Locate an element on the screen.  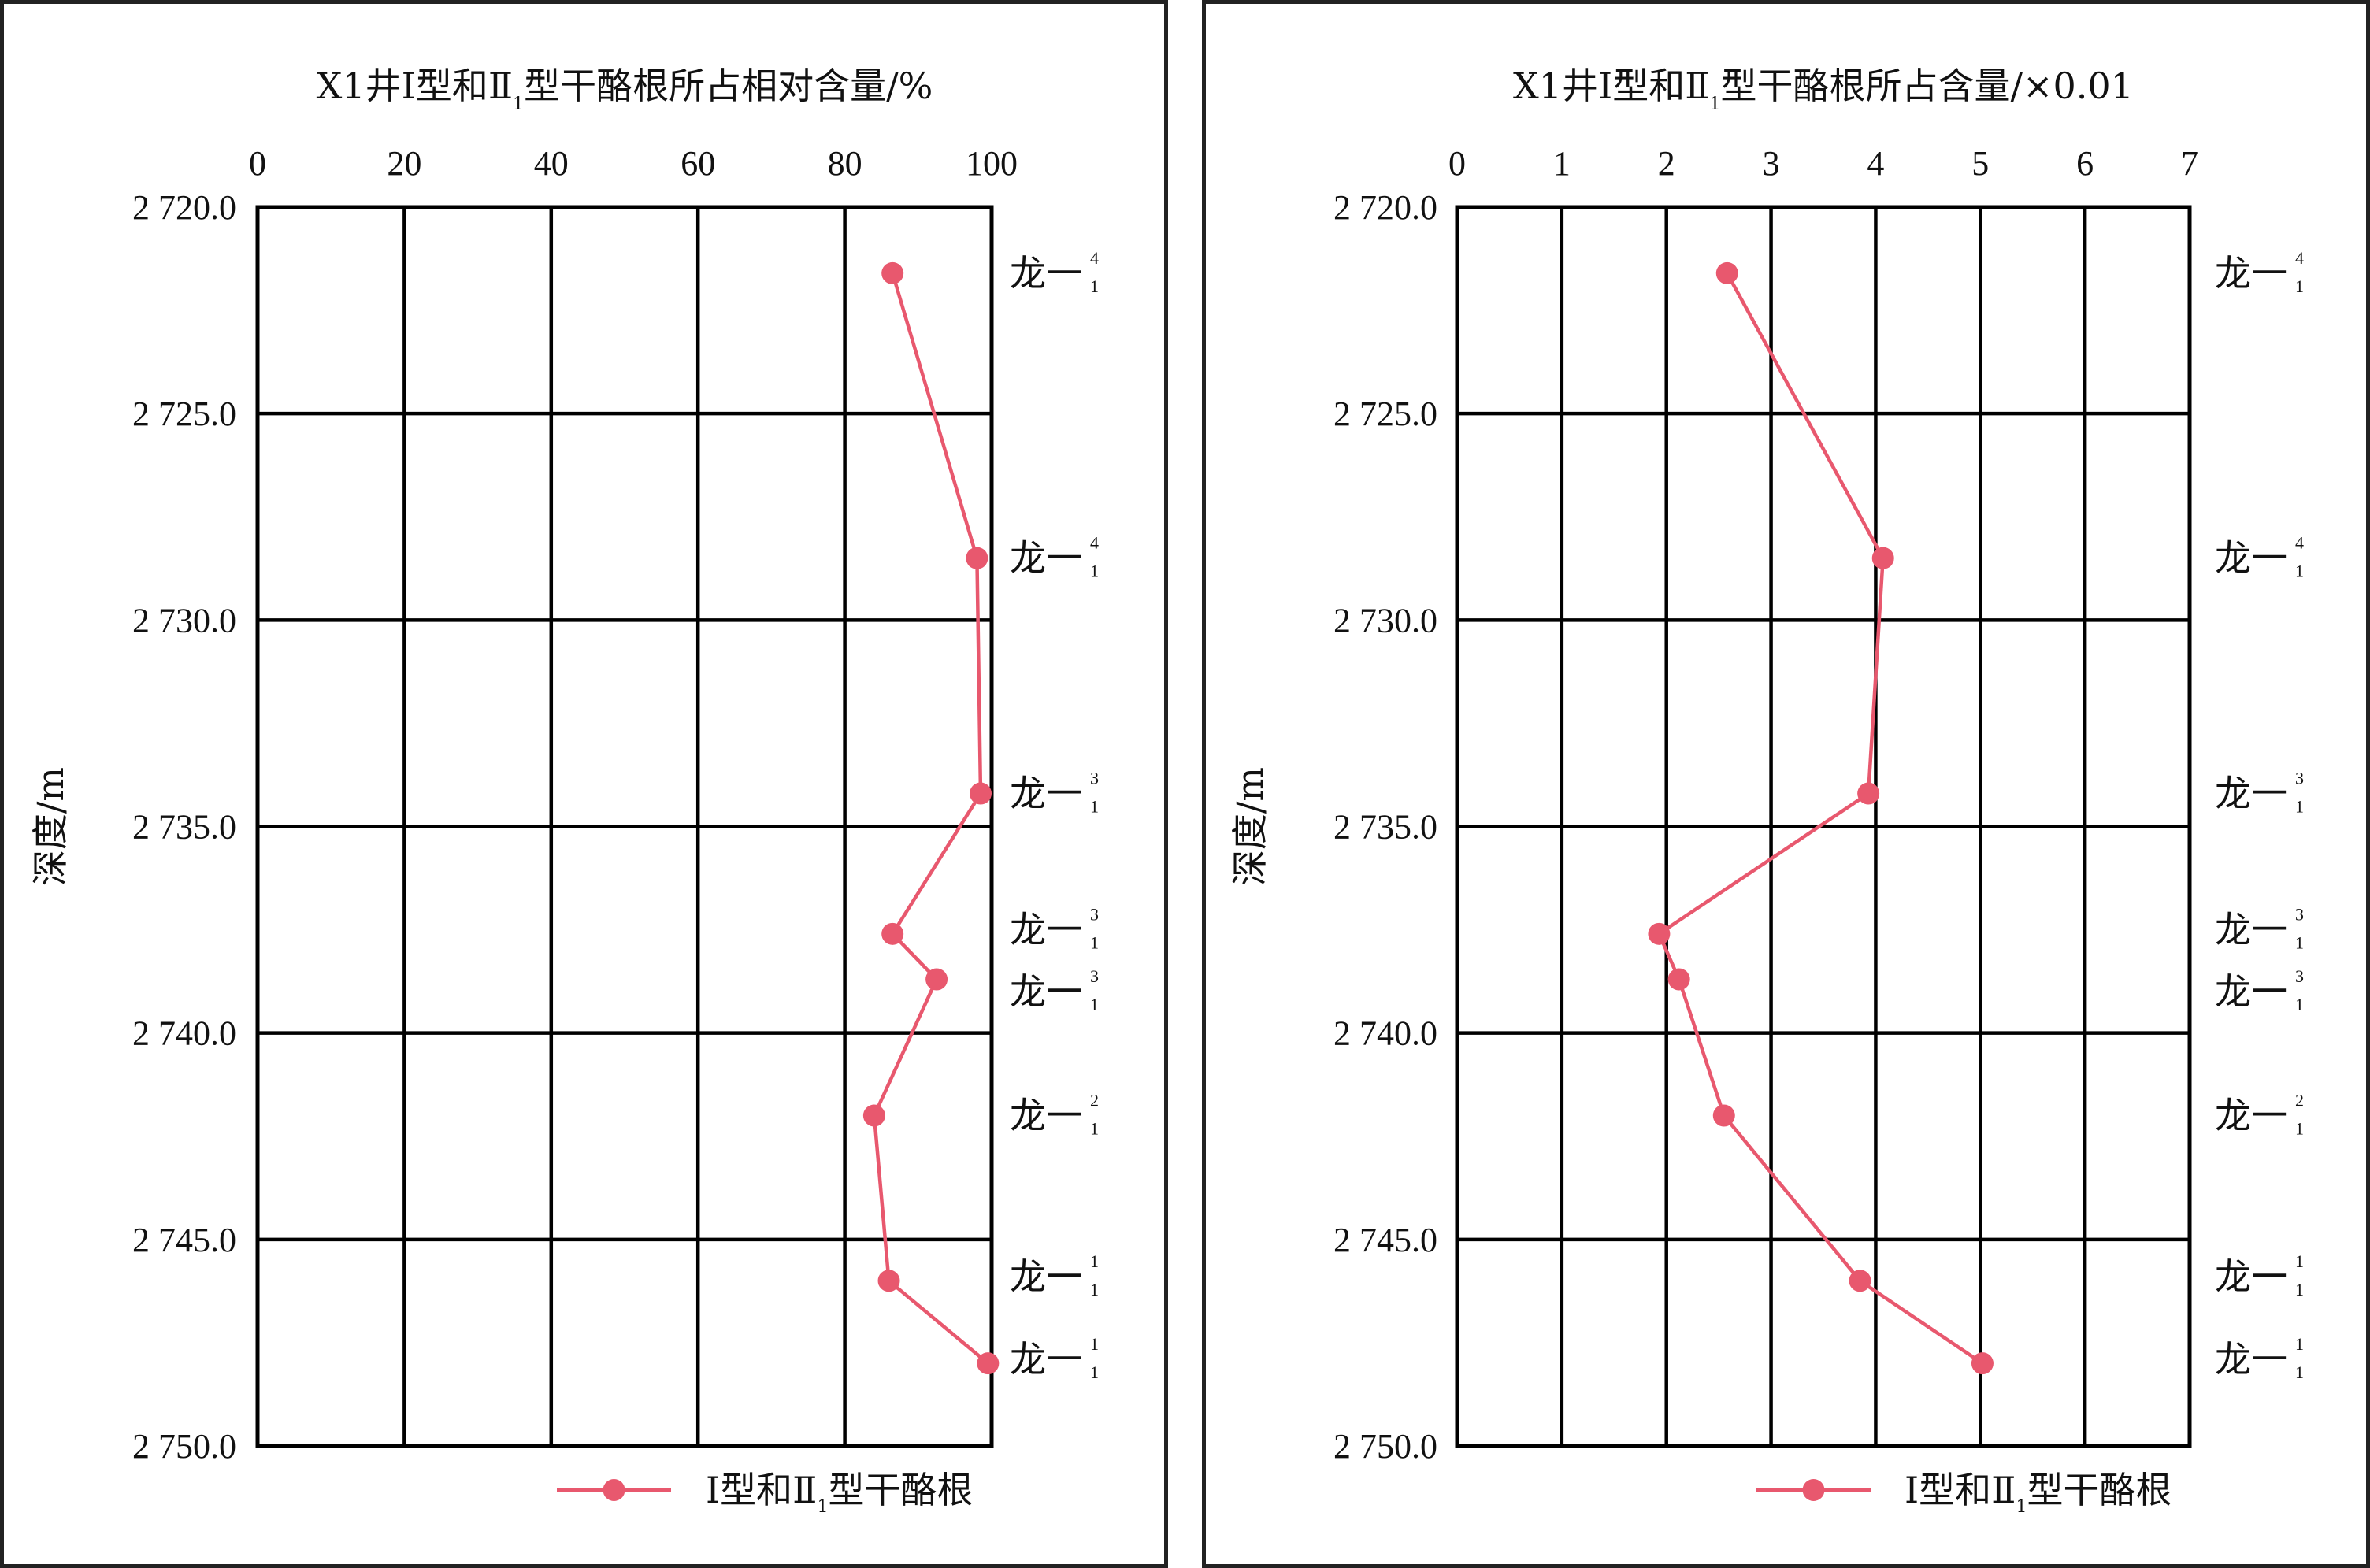
x-tick-label: 7 is located at coordinates (2189, 163).